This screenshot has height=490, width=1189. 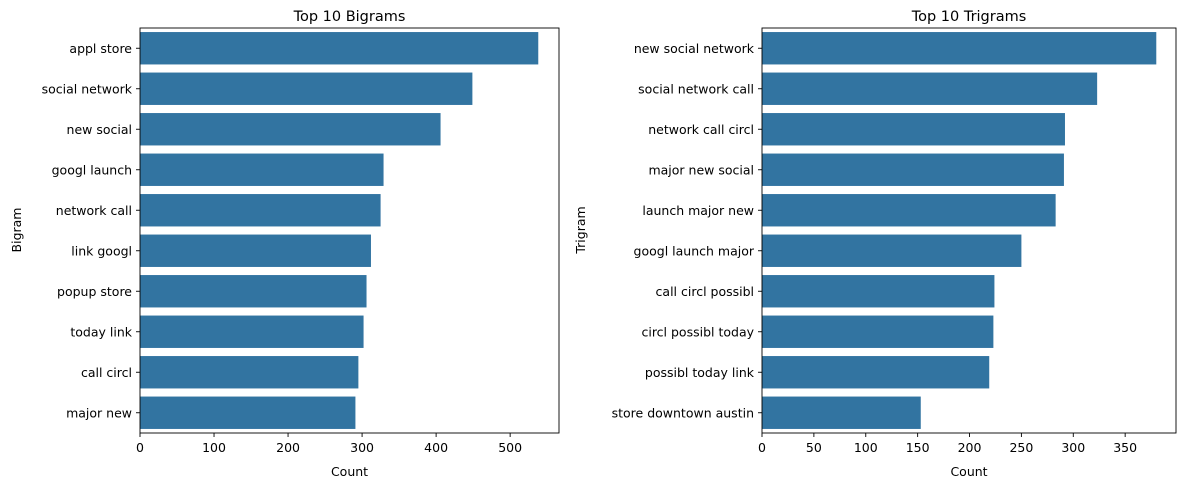 I want to click on x-tick-label: 500, so click(x=510, y=447).